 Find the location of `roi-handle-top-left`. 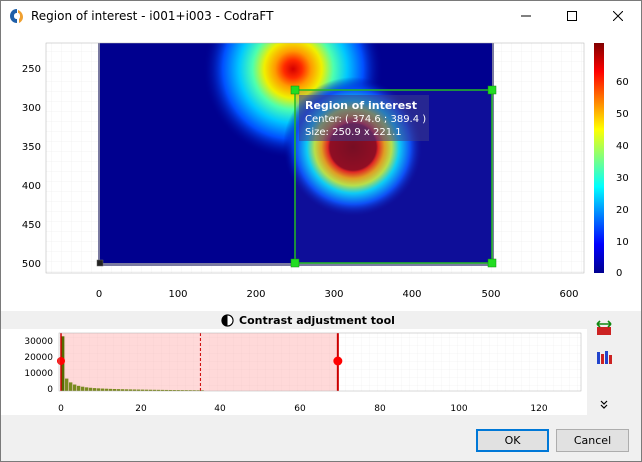

roi-handle-top-left is located at coordinates (295, 90).